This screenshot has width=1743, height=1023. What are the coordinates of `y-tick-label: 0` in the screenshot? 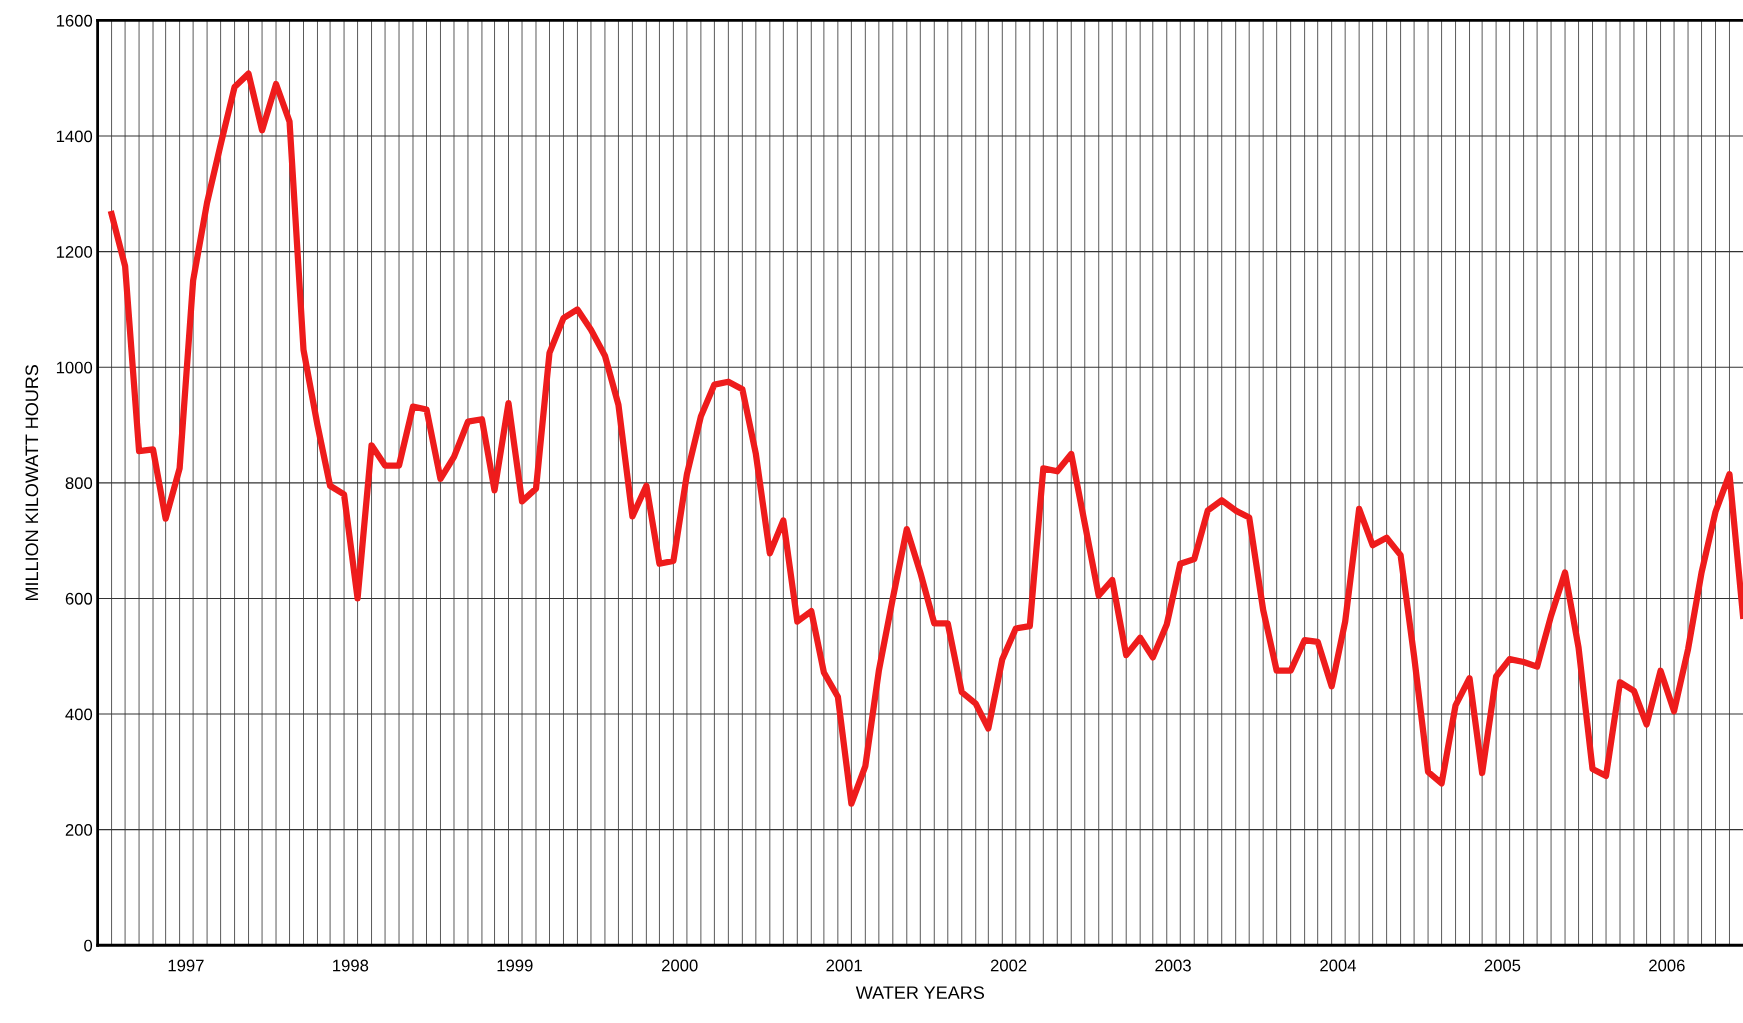 It's located at (88, 945).